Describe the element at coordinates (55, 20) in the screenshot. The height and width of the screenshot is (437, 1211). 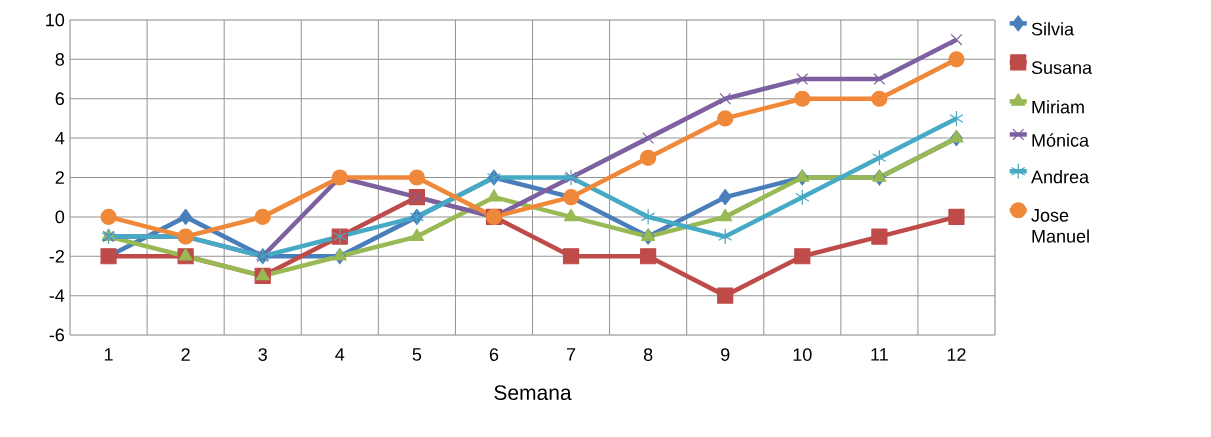
I see `y-tick-label: 10` at that location.